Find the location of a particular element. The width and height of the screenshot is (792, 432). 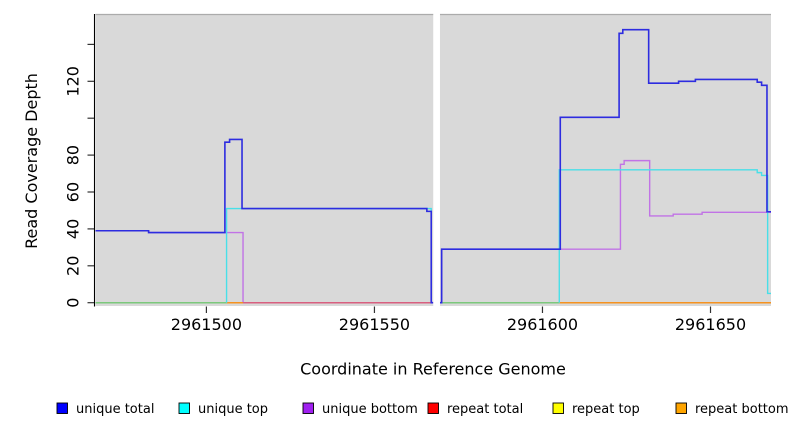

legend-swatch-unique-bottom is located at coordinates (308, 408).